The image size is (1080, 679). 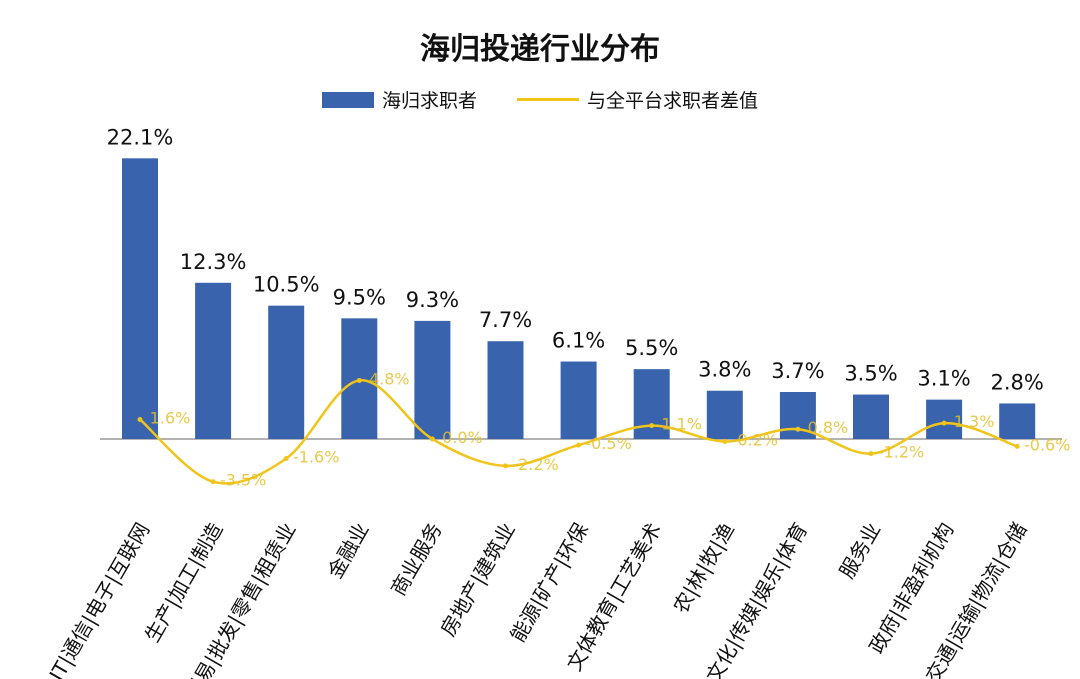 I want to click on category-label: 金融业, so click(x=348, y=551).